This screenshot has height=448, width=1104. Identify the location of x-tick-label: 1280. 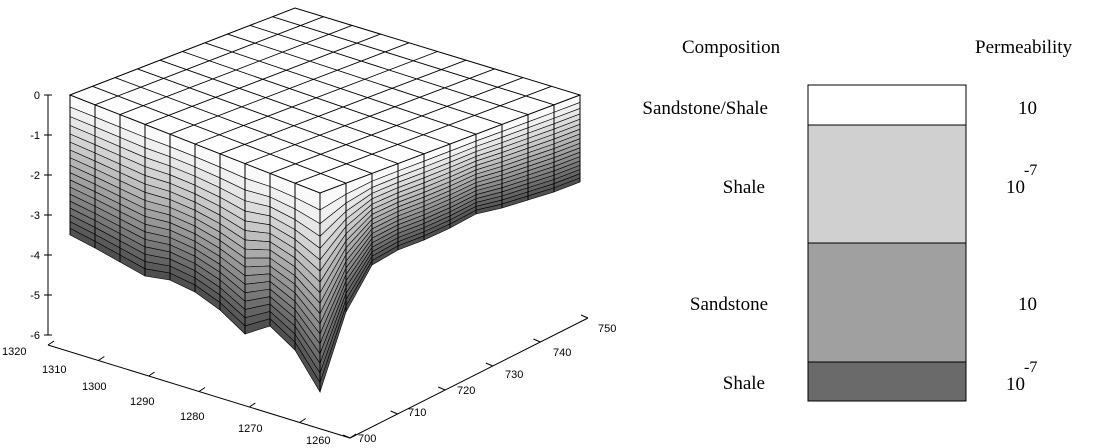
(192, 417).